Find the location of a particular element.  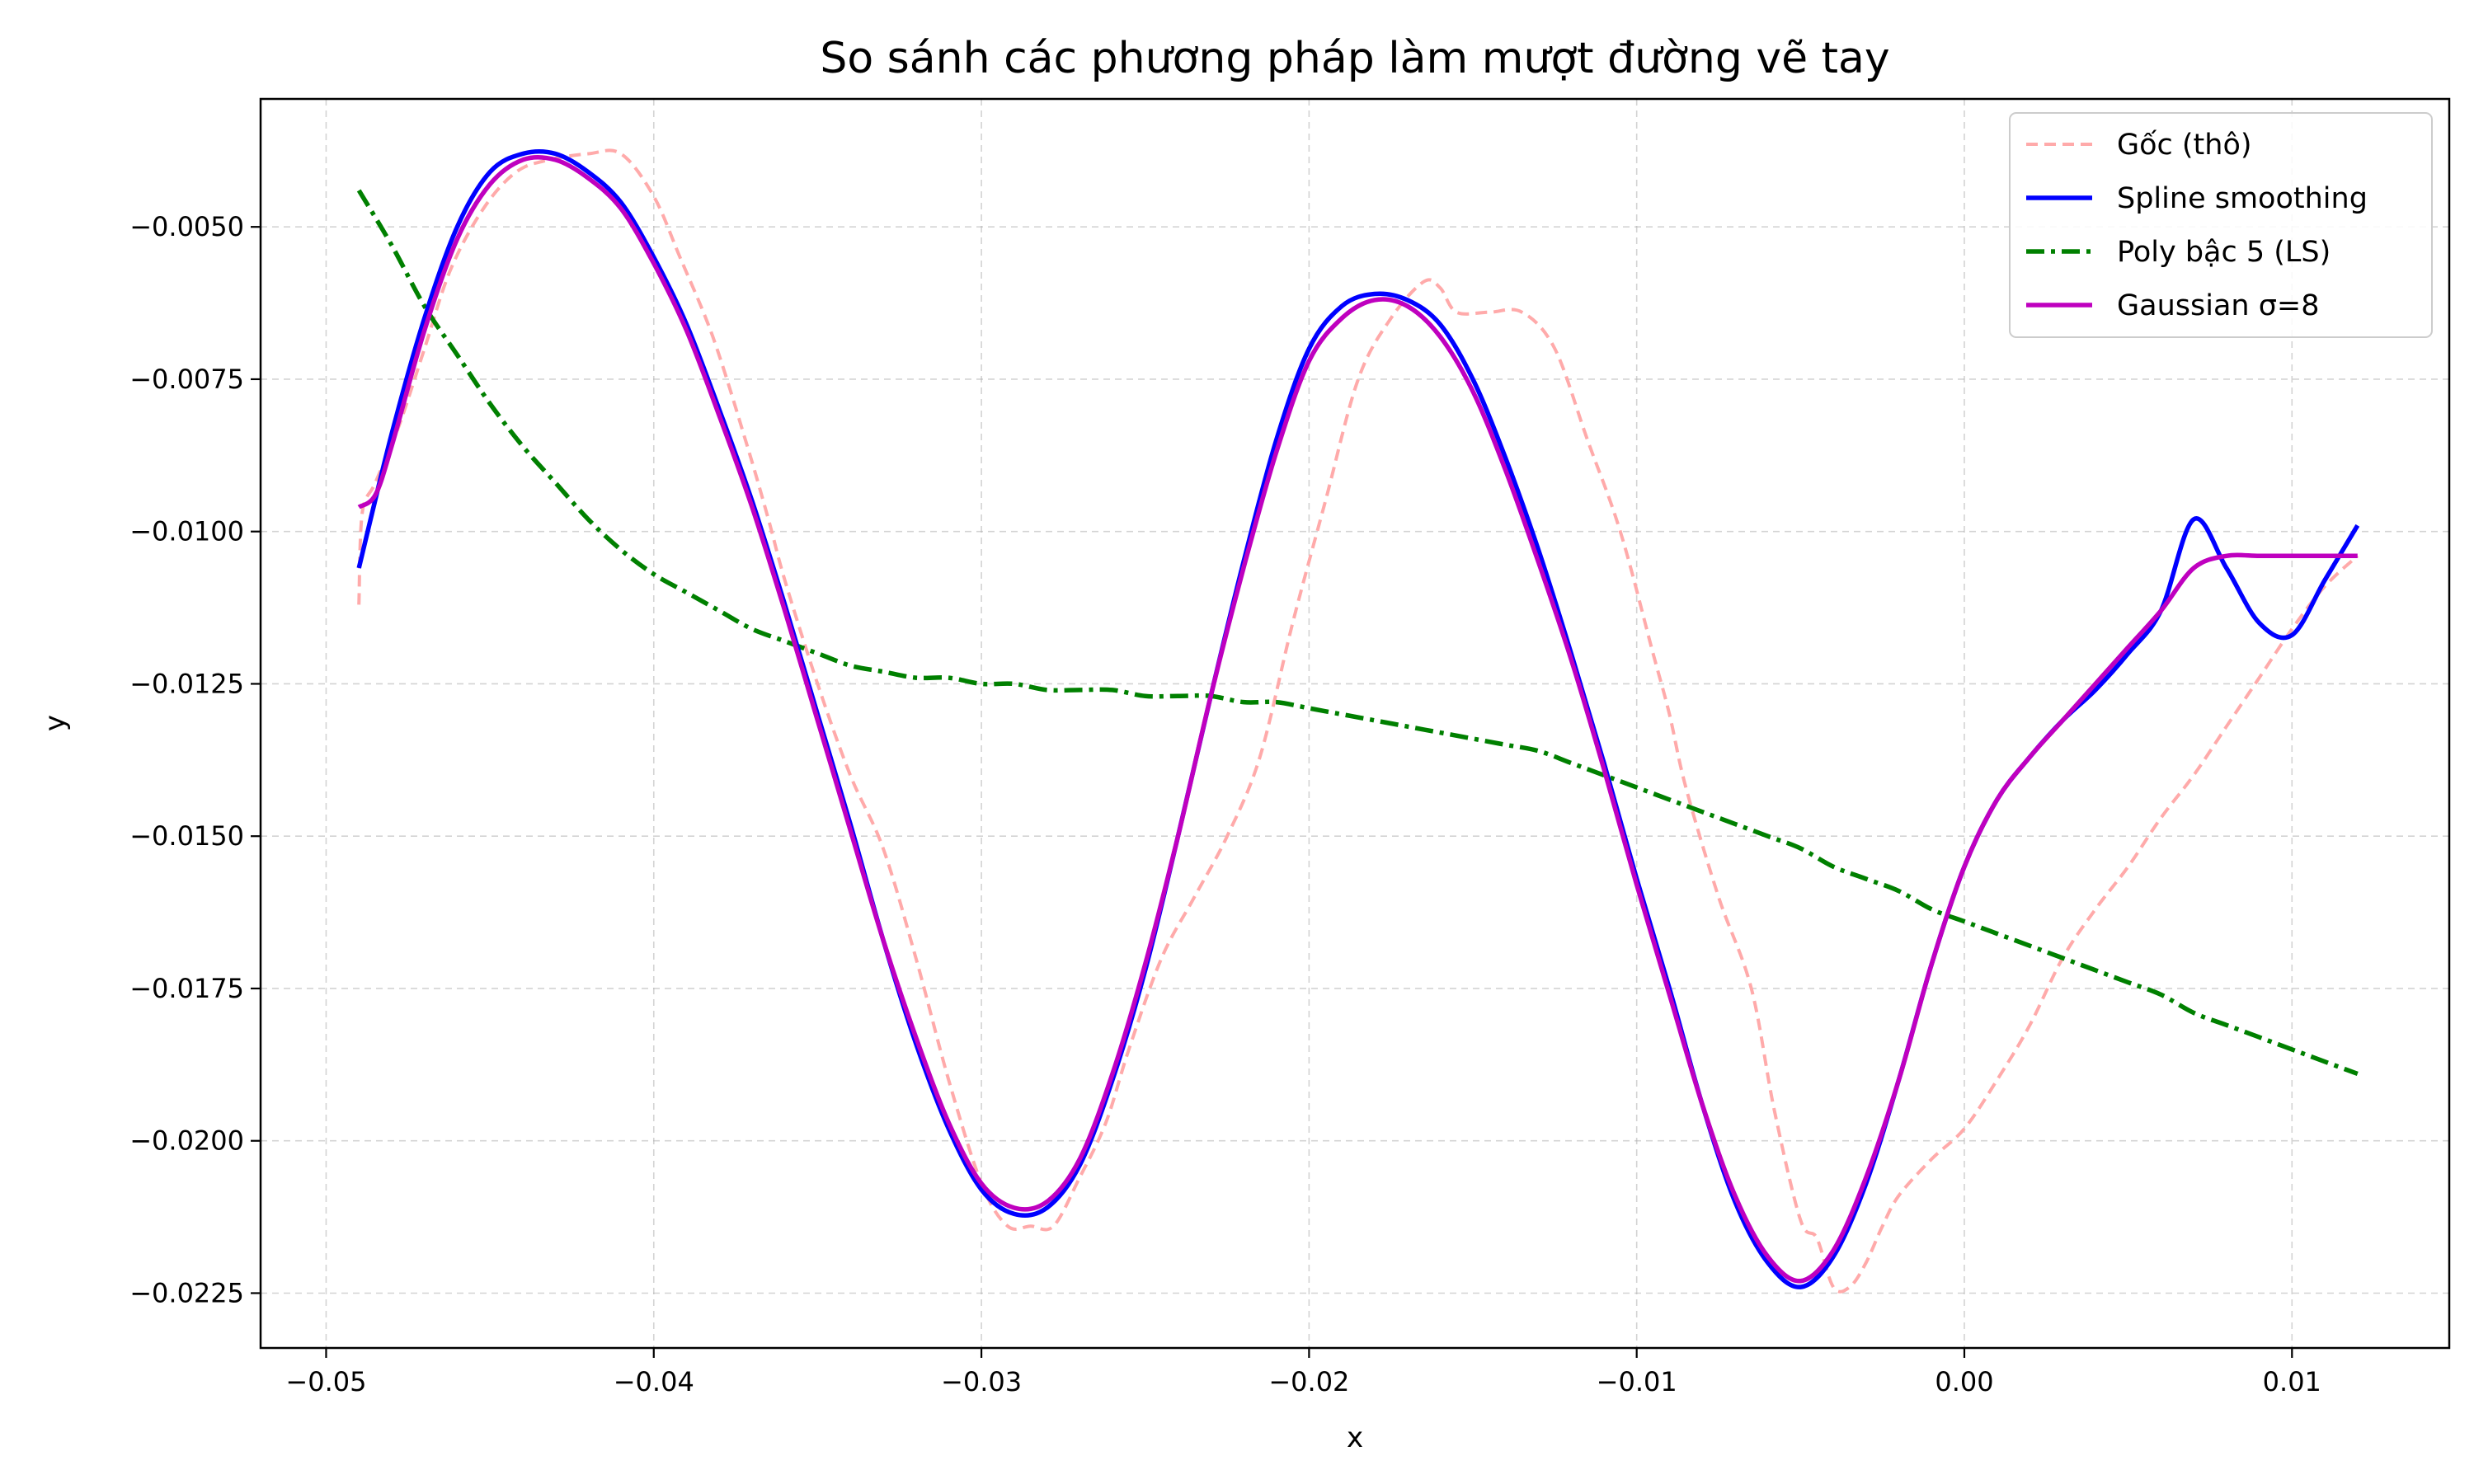

legend-entry-poly: Poly bậc 5 (LS) is located at coordinates (2178, 252).